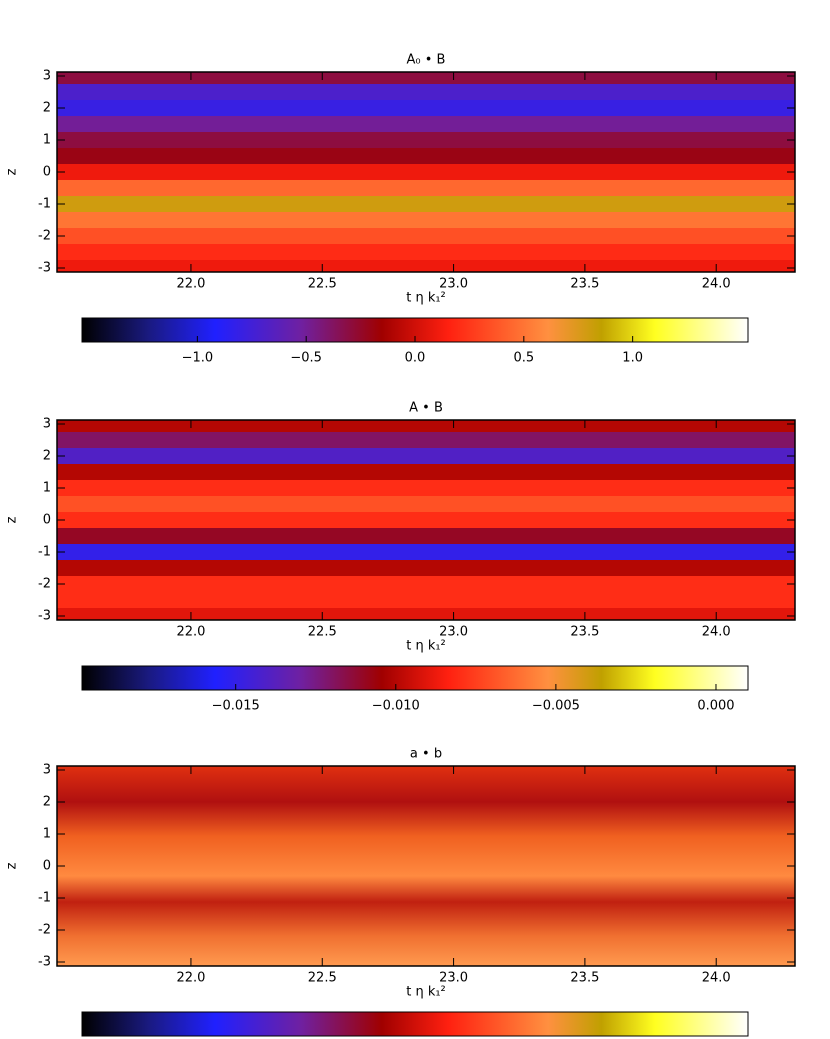  I want to click on colorbar-tick-label: −0.005, so click(556, 706).